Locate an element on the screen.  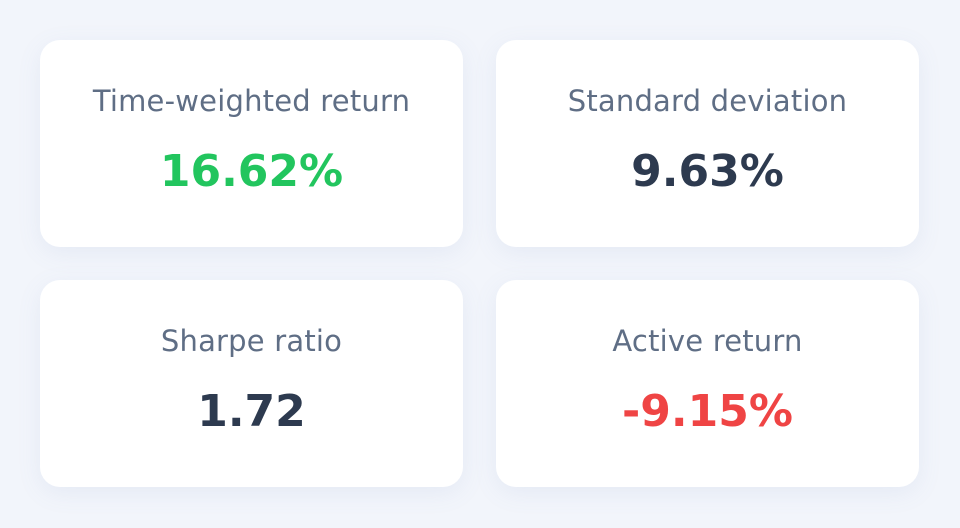
metric-value: 1.72 is located at coordinates (251, 411).